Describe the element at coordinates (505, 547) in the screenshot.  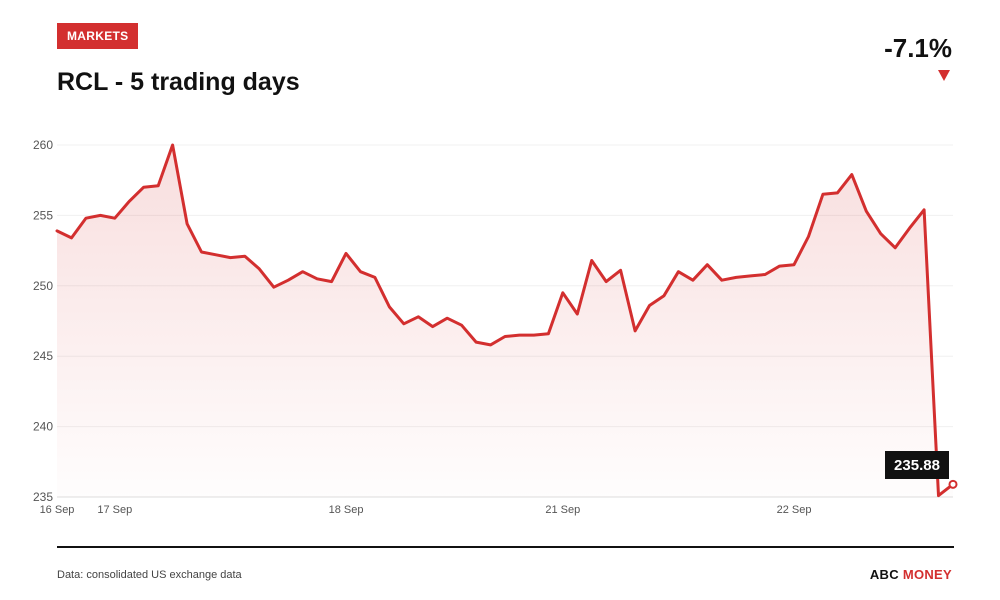
I see `footer-divider` at that location.